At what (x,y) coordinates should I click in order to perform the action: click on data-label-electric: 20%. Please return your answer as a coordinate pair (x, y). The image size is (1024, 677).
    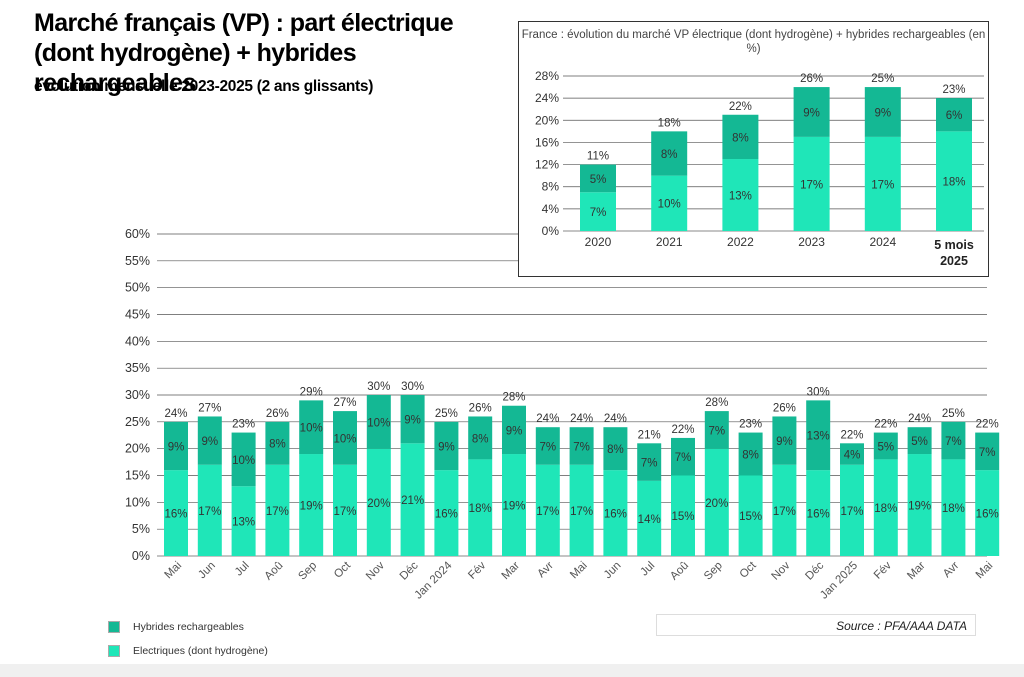
    Looking at the image, I should click on (716, 504).